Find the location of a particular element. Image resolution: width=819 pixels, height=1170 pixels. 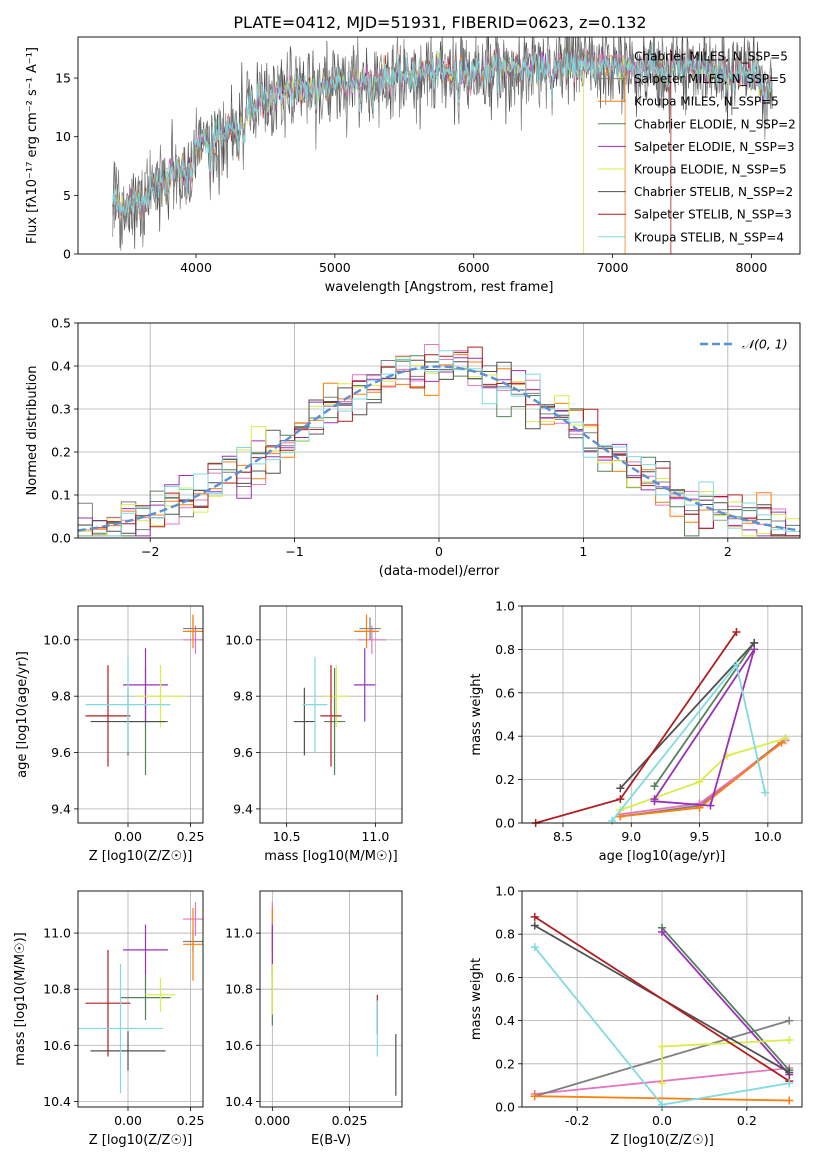

y-tick-label: 10 is located at coordinates (63, 136).